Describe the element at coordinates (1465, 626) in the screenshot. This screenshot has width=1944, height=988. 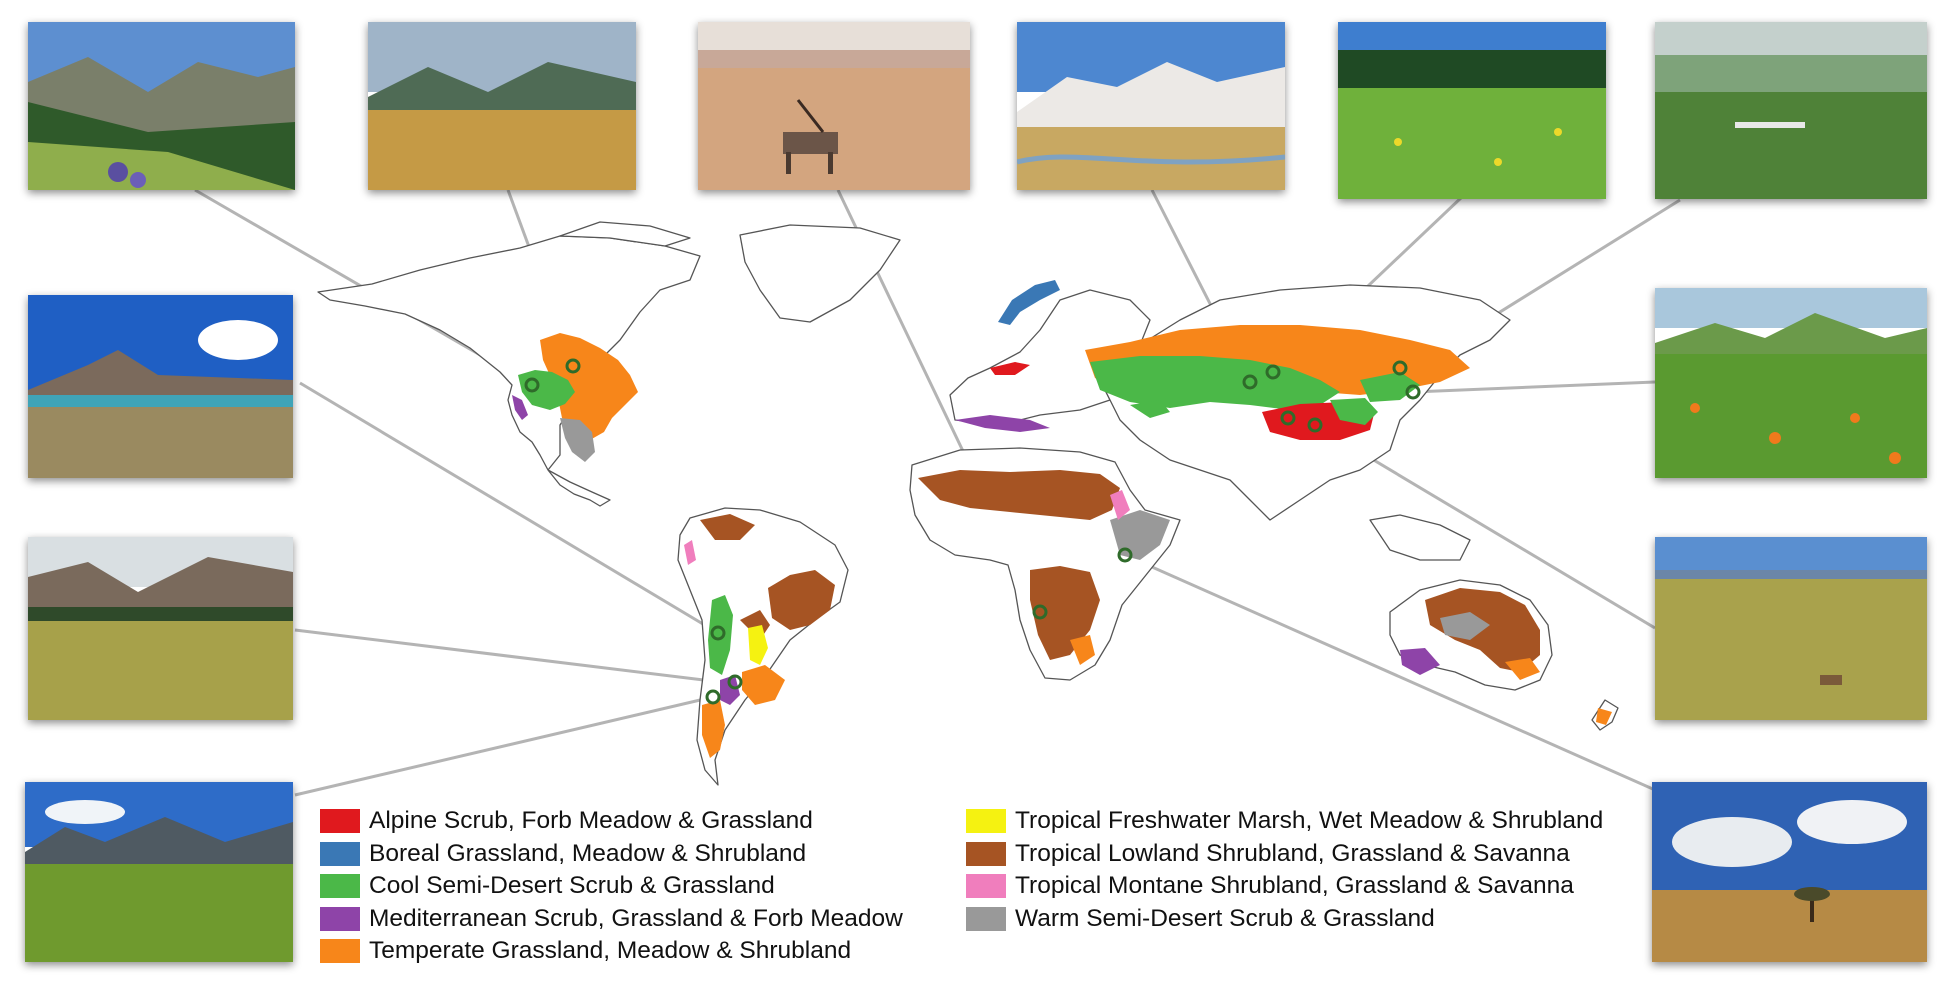
I see `region-warm-aus` at that location.